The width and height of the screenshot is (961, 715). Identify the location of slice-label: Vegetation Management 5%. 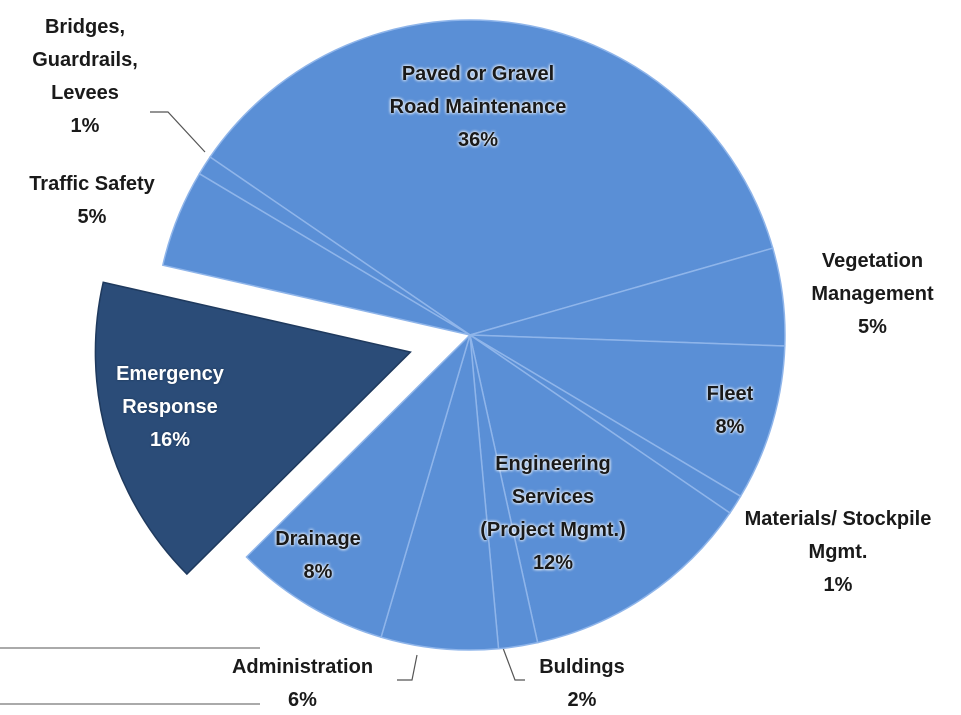
(870, 294).